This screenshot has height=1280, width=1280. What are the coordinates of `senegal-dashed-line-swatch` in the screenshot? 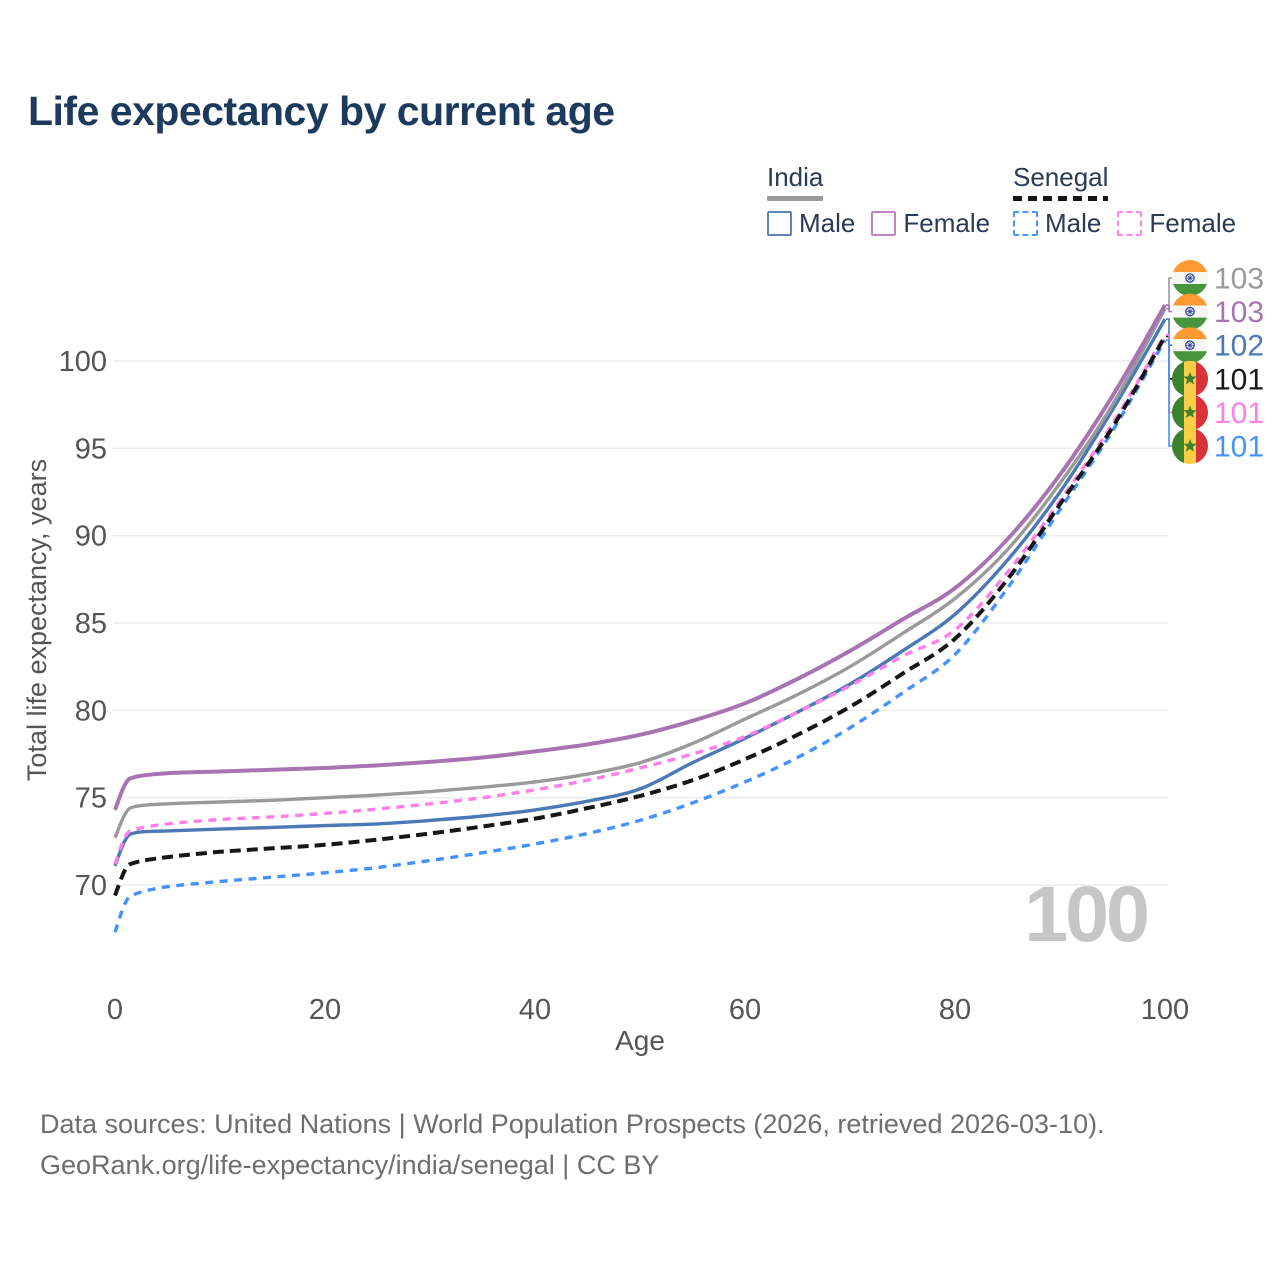 It's located at (1061, 198).